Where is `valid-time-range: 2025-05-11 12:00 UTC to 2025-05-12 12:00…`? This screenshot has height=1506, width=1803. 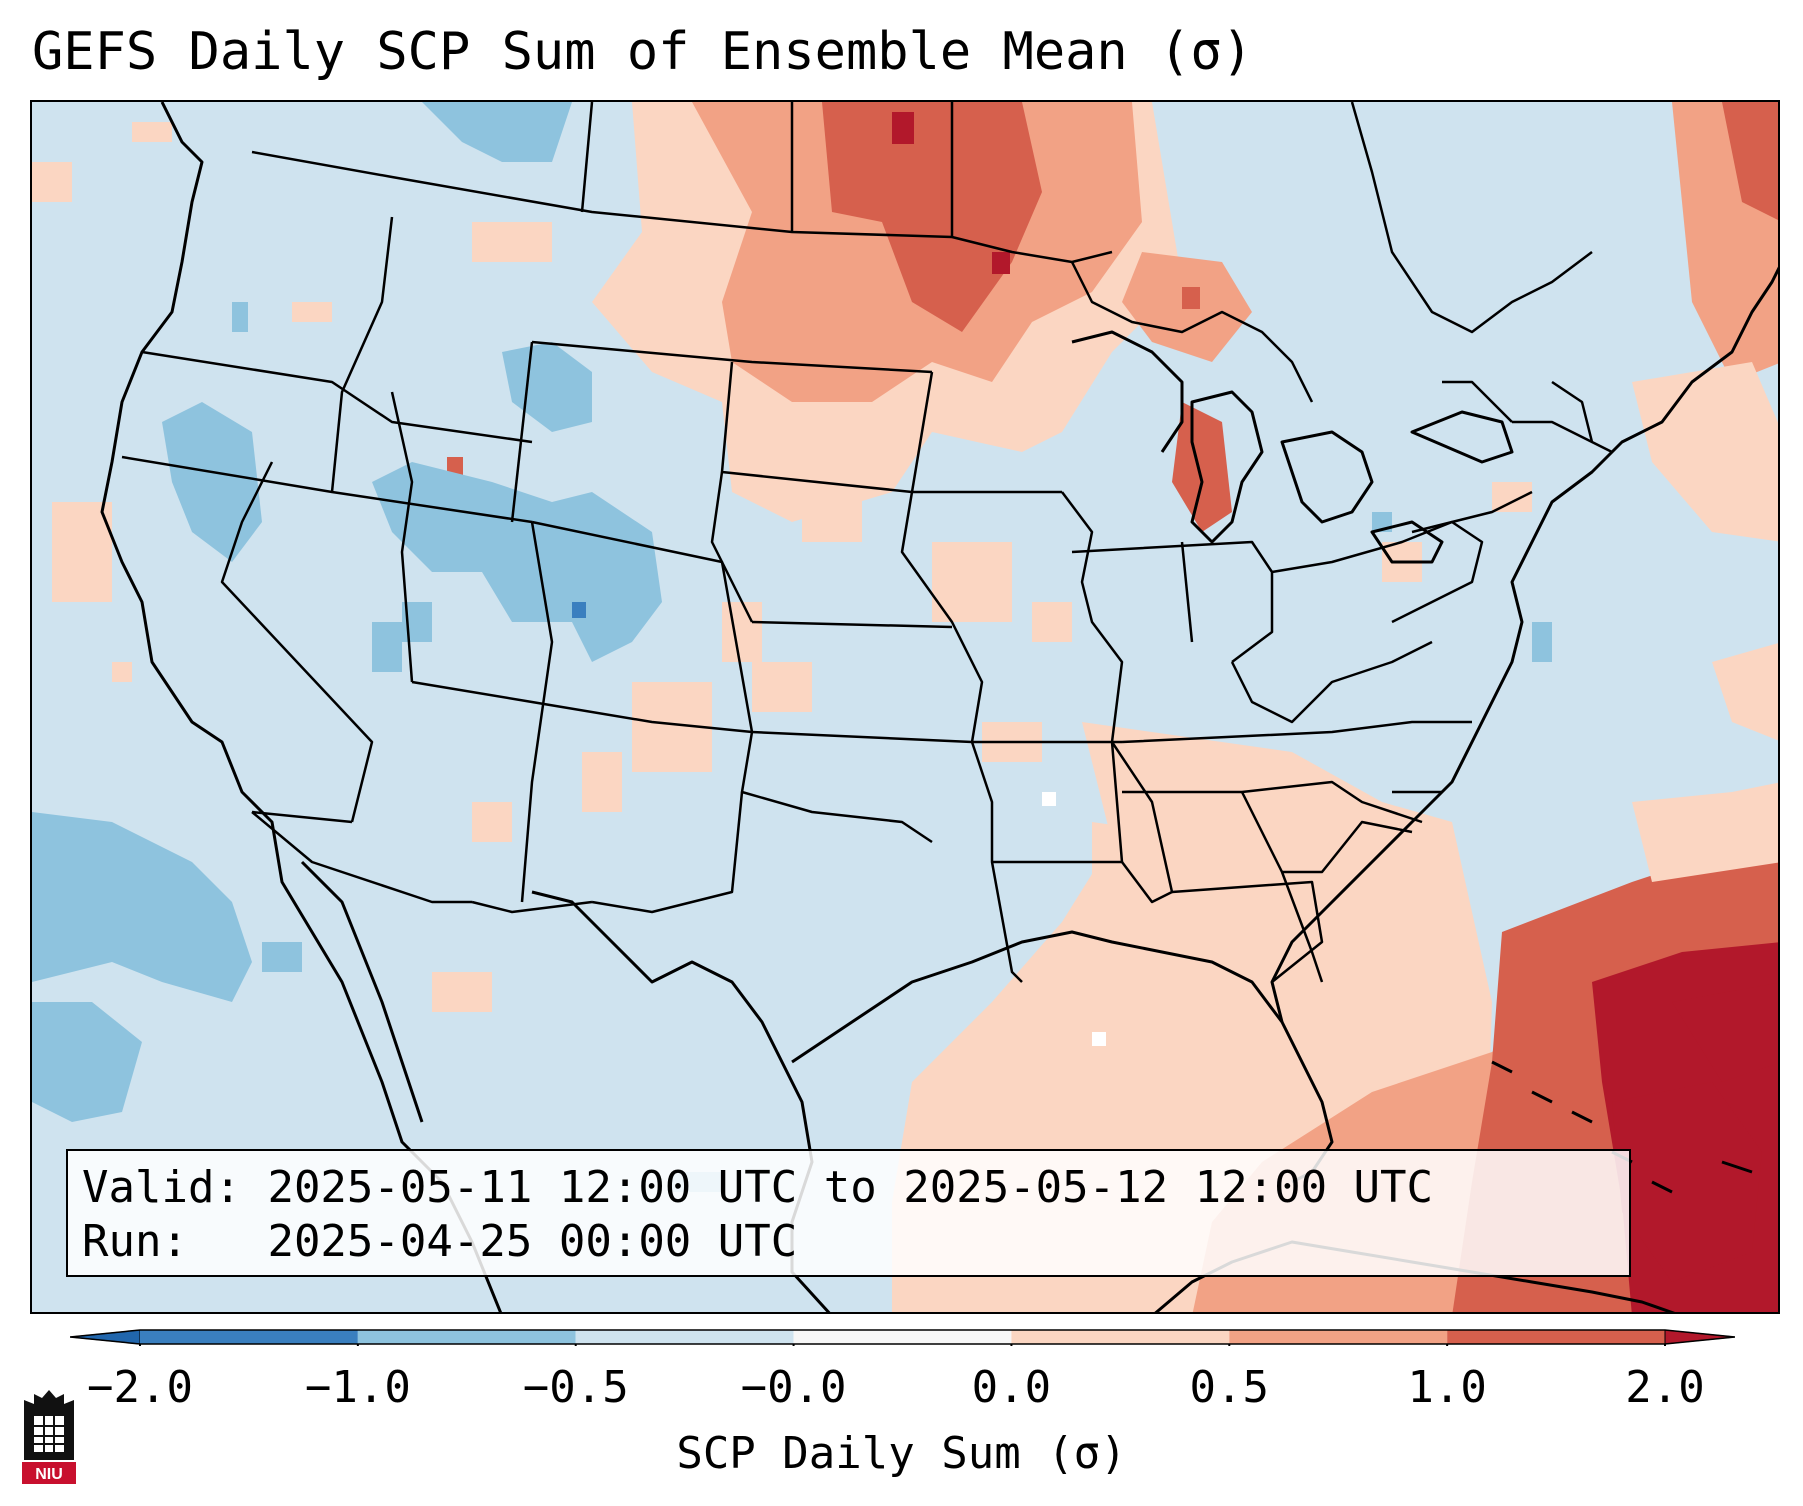 valid-time-range: 2025-05-11 12:00 UTC to 2025-05-12 12:00… is located at coordinates (850, 1187).